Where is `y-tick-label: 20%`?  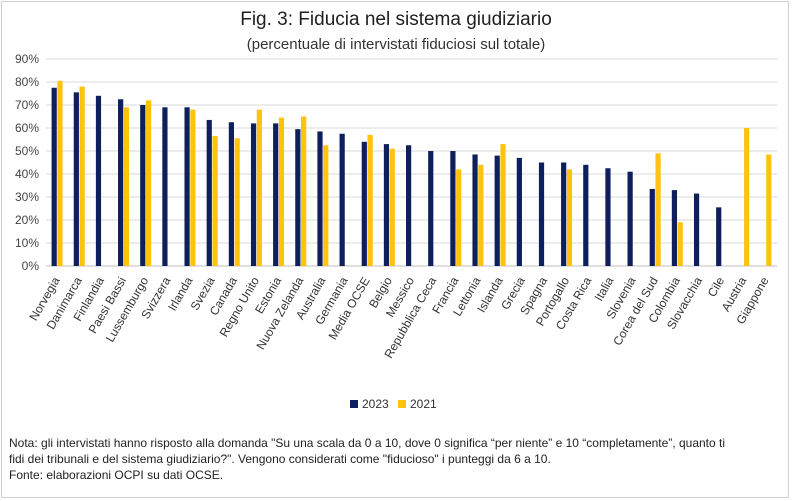
y-tick-label: 20% is located at coordinates (27, 220).